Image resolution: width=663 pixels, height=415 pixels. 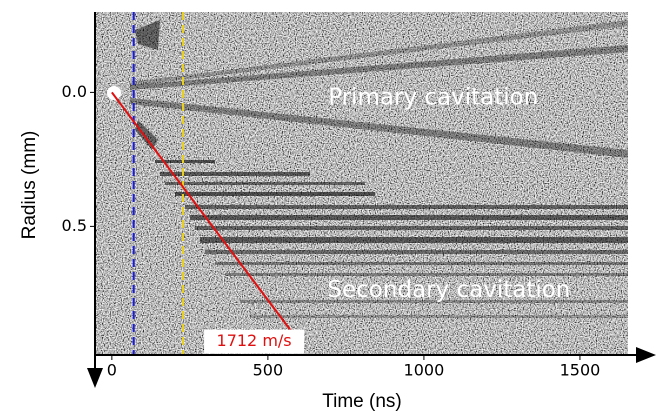 What do you see at coordinates (268, 370) in the screenshot?
I see `x-tick-label: 500` at bounding box center [268, 370].